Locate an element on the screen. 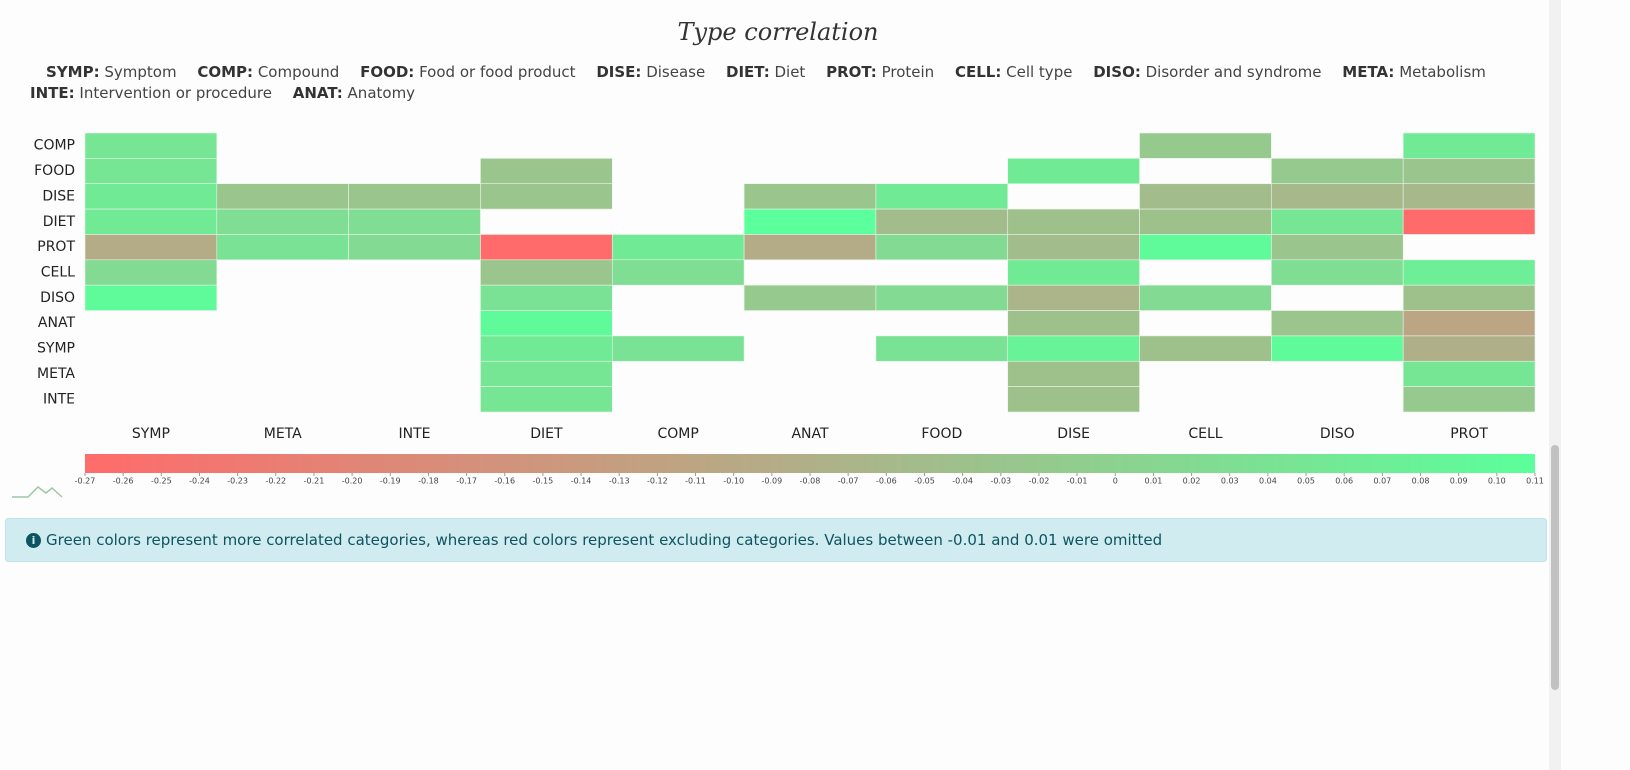  x-tick-label: DISO is located at coordinates (1337, 434).